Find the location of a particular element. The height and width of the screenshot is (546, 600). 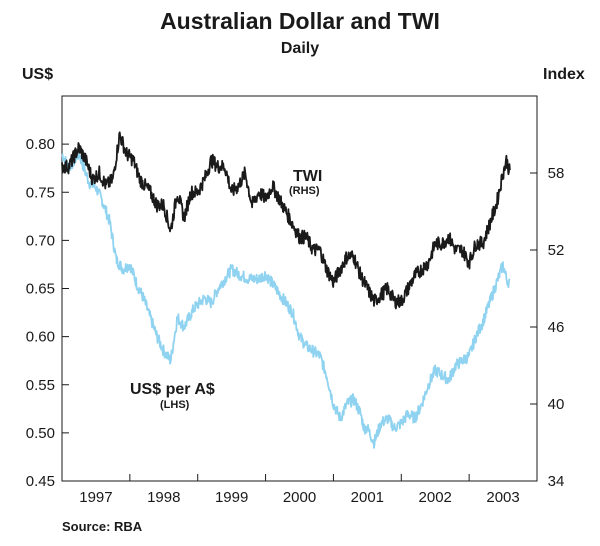

twi-label: TWI is located at coordinates (307, 176).